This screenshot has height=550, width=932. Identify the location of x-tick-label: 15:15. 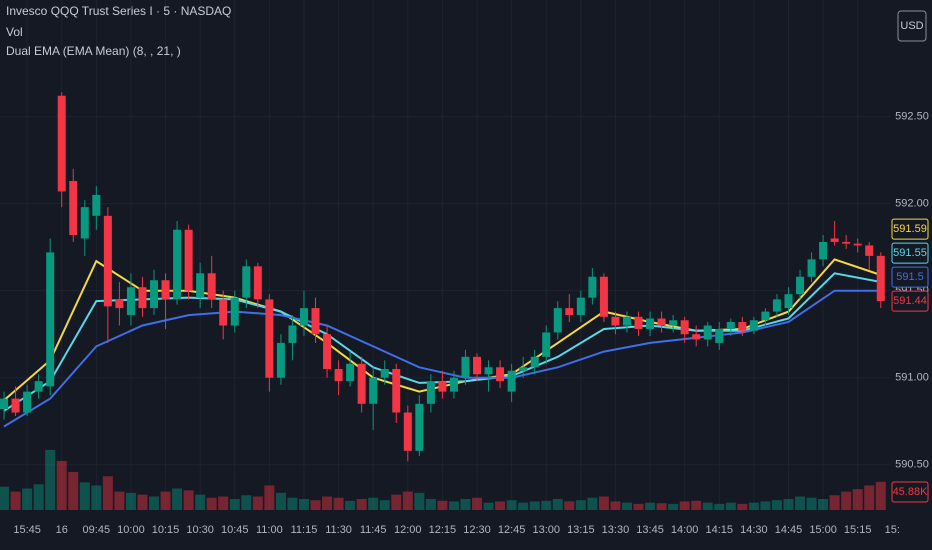
(858, 530).